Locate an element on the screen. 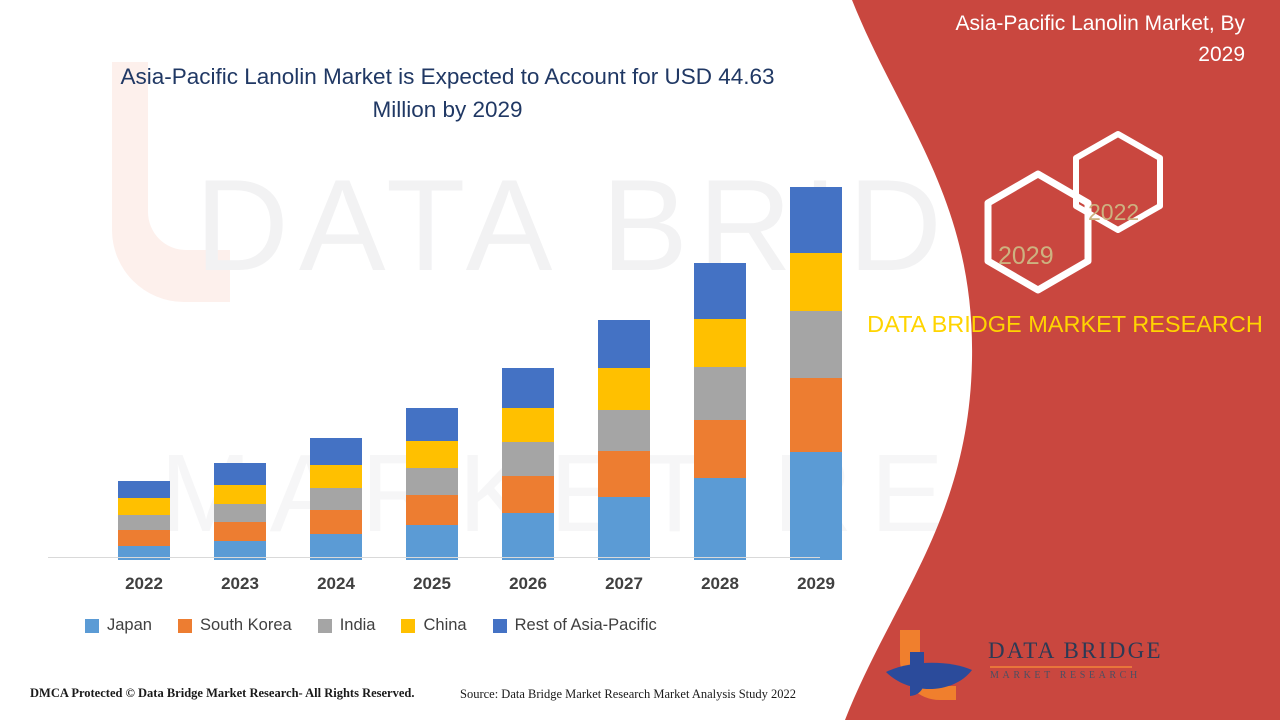 The width and height of the screenshot is (1280, 720). panel-title: Asia-Pacific Lanolin Market, By 2029 is located at coordinates (1100, 39).